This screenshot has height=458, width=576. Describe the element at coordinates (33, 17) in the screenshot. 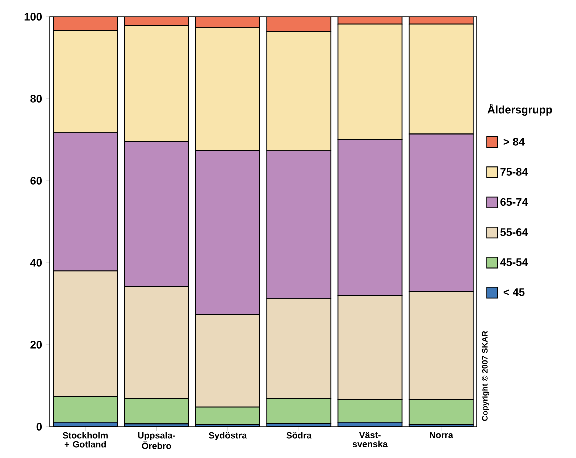

I see `y-tick-label: 100` at that location.